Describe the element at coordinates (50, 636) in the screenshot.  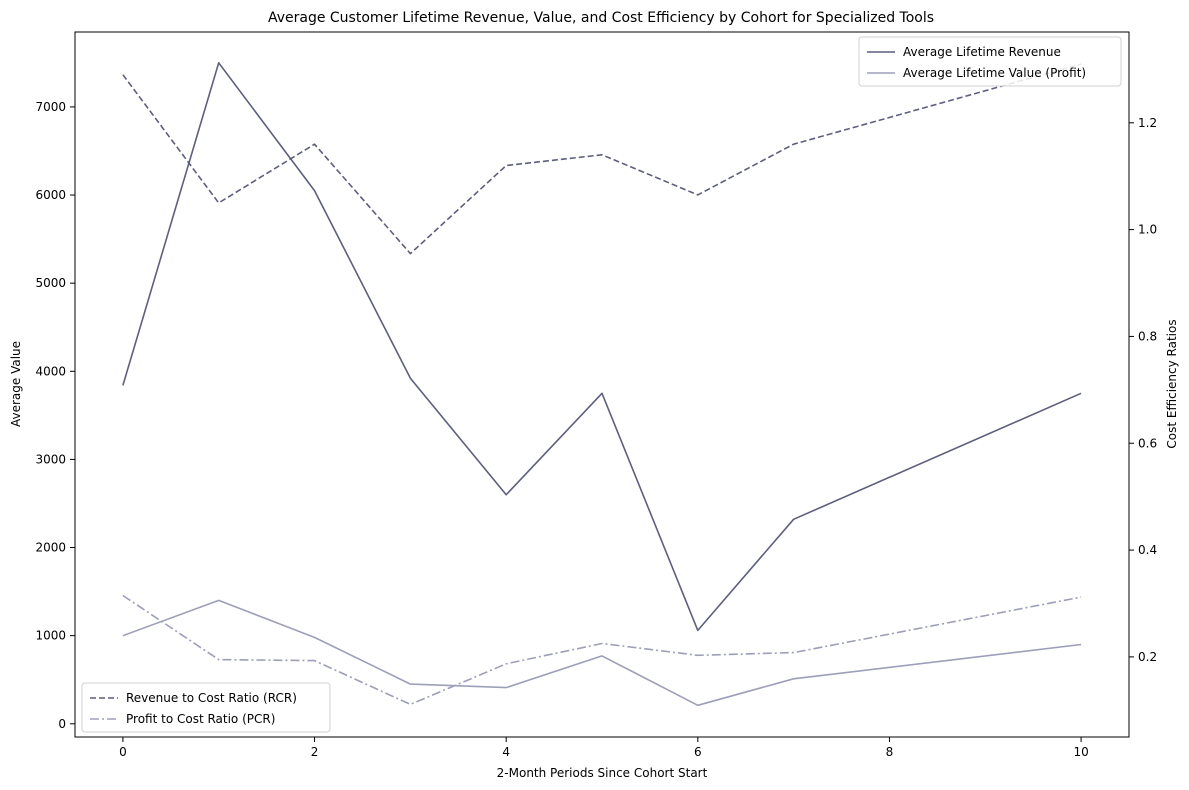
I see `y-tick-label: 1000` at that location.